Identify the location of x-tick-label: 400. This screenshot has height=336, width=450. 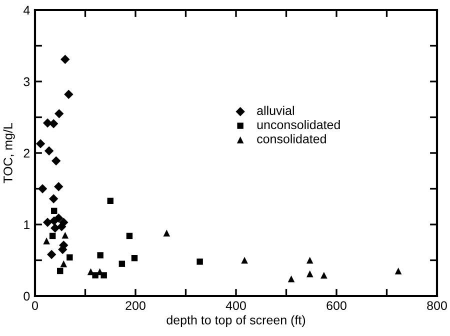
(236, 305).